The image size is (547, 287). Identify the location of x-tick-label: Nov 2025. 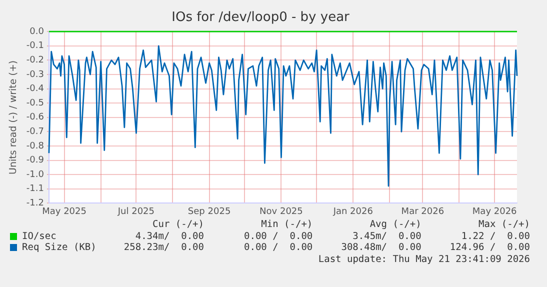
(281, 211).